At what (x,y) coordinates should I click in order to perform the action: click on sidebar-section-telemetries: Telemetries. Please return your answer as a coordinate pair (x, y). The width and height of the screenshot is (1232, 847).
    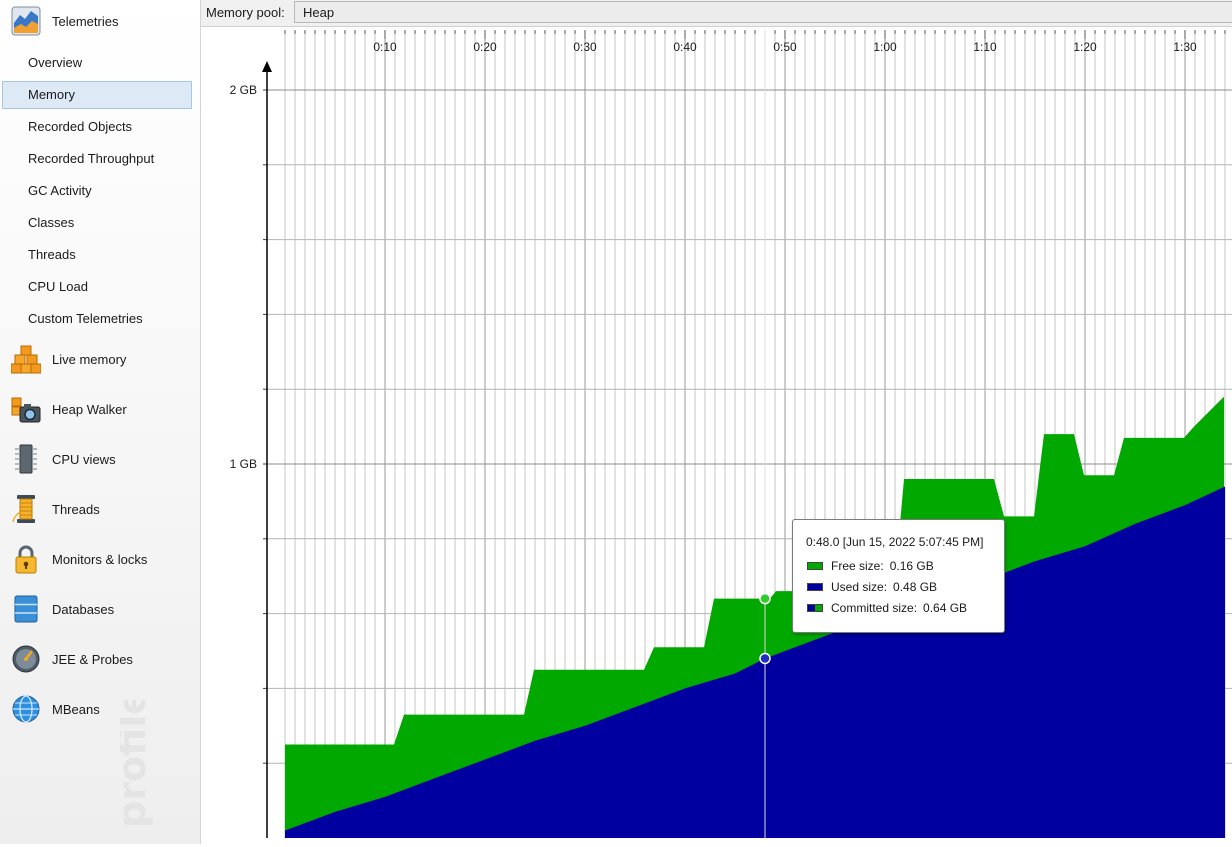
    Looking at the image, I should click on (100, 21).